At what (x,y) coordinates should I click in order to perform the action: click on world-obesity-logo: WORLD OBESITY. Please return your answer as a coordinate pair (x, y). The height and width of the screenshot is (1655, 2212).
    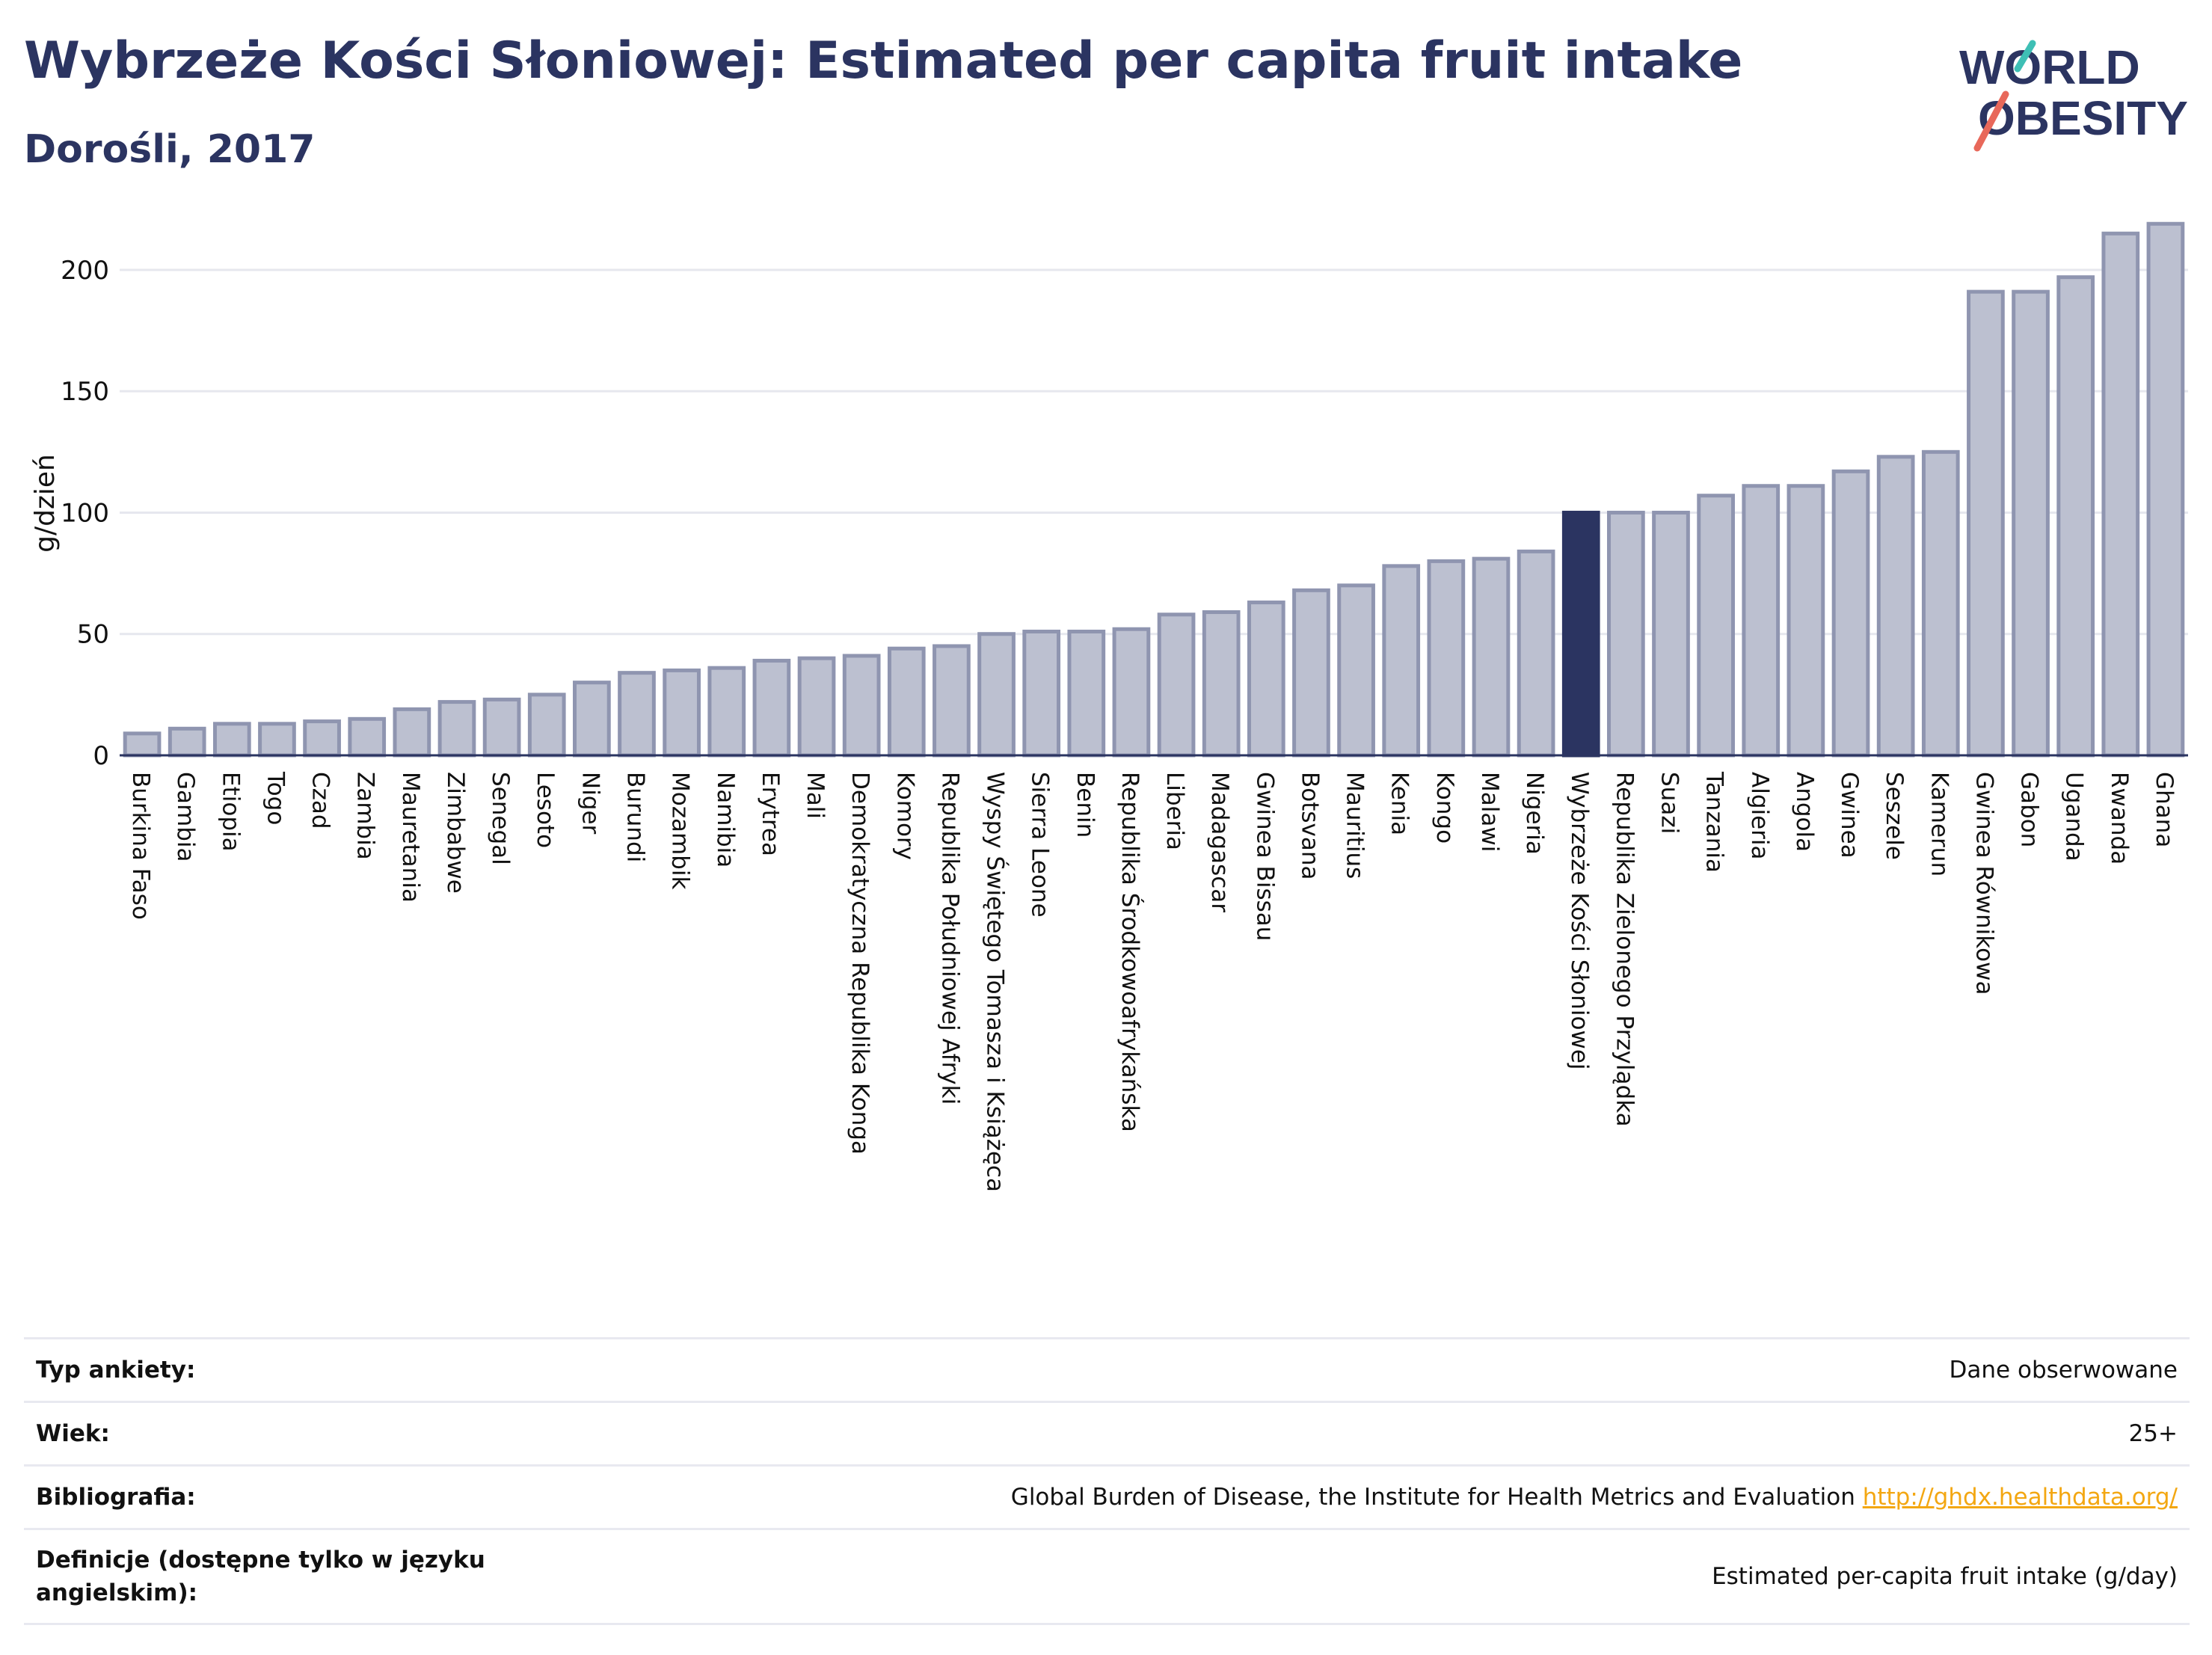
    Looking at the image, I should click on (2073, 96).